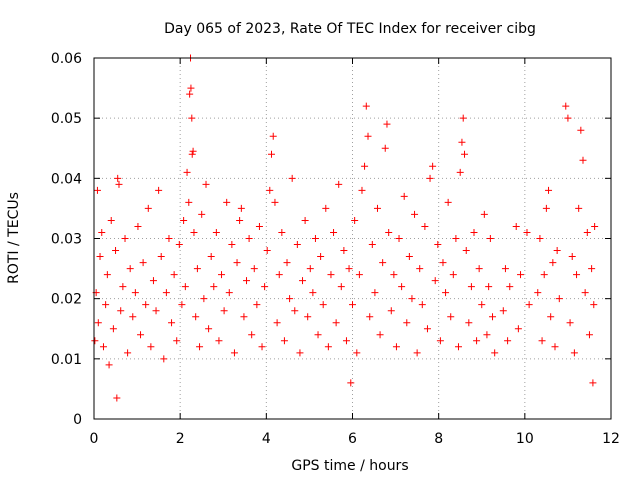 The image size is (640, 480). Describe the element at coordinates (14, 238) in the screenshot. I see `y-axis-label: ROTI / TECUs` at that location.